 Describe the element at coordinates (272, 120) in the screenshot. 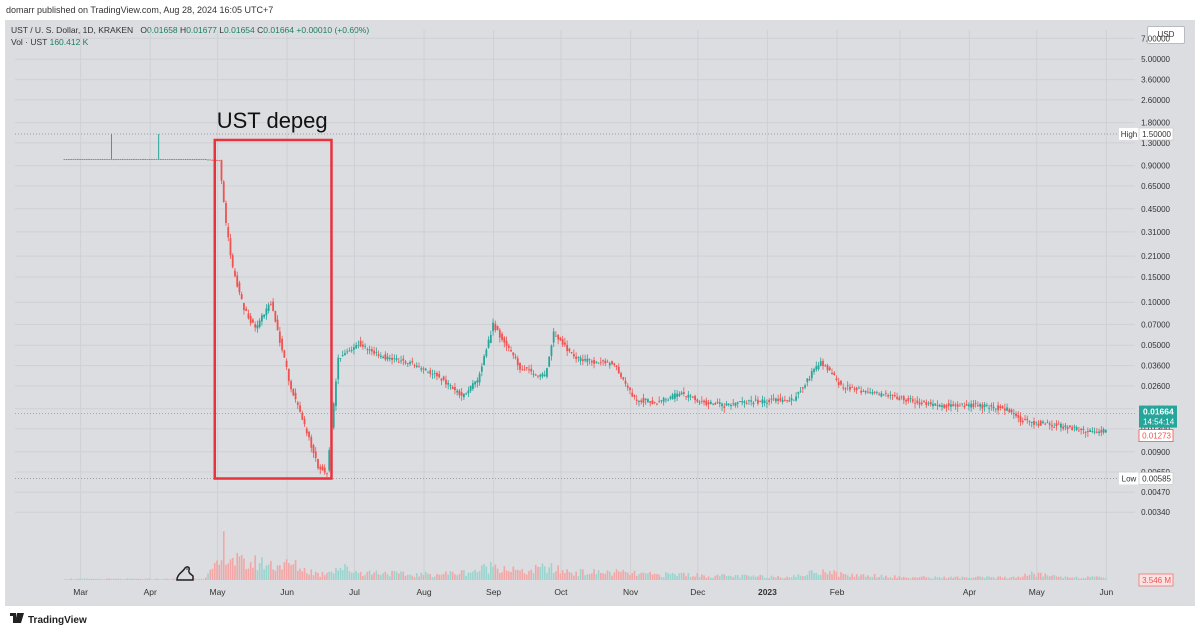

I see `depeg-annotation: UST depeg` at that location.